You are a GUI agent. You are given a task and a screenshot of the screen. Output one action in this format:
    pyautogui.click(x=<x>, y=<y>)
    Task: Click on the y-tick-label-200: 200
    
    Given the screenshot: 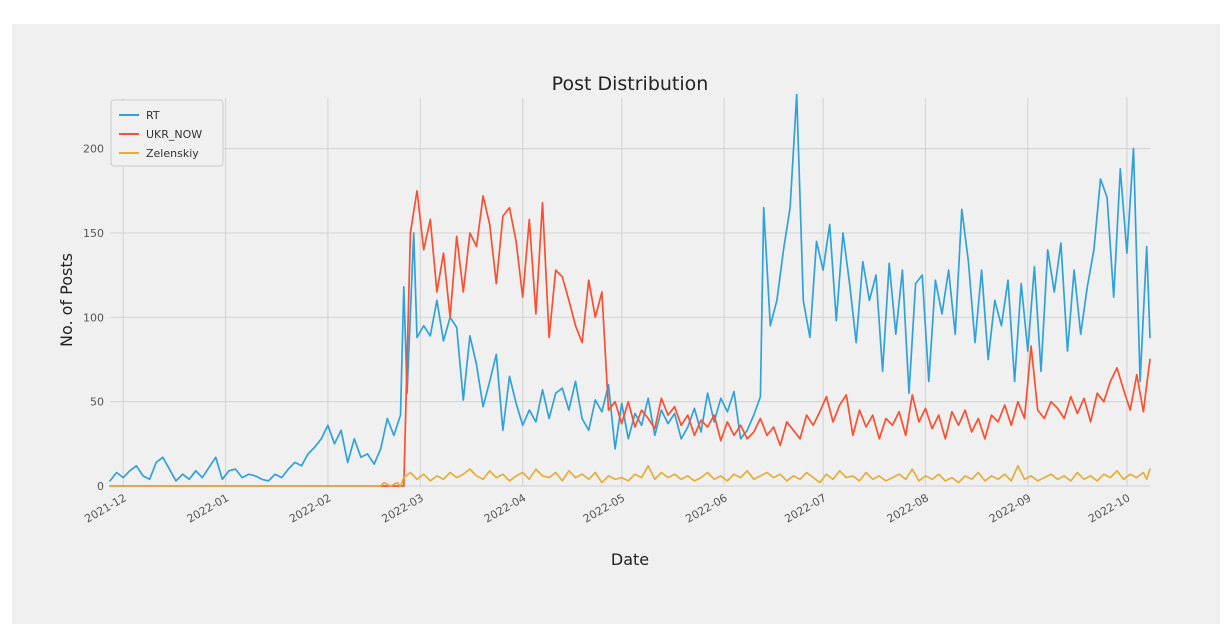 What is the action you would take?
    pyautogui.click(x=93, y=149)
    